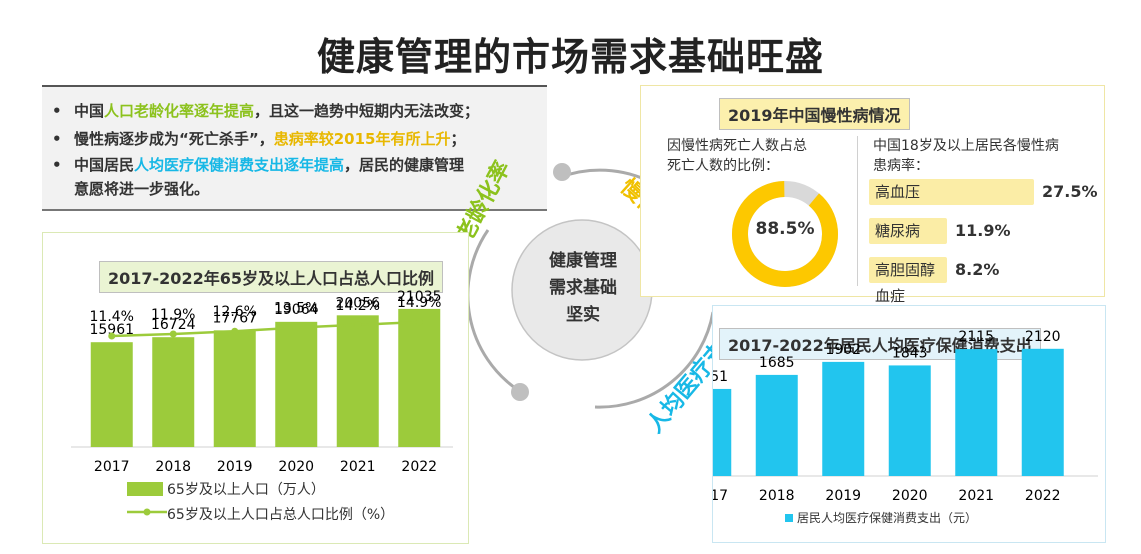  I want to click on ratio-value: 12.6%, so click(235, 312).